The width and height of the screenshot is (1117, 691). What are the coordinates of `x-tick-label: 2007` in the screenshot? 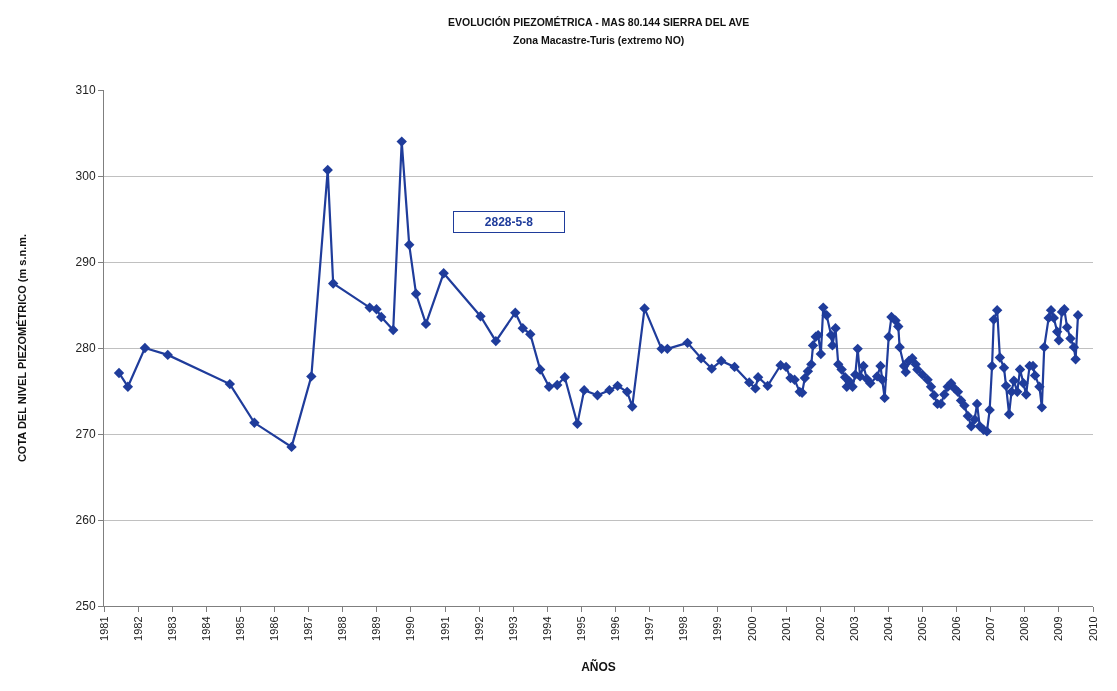 It's located at (990, 628).